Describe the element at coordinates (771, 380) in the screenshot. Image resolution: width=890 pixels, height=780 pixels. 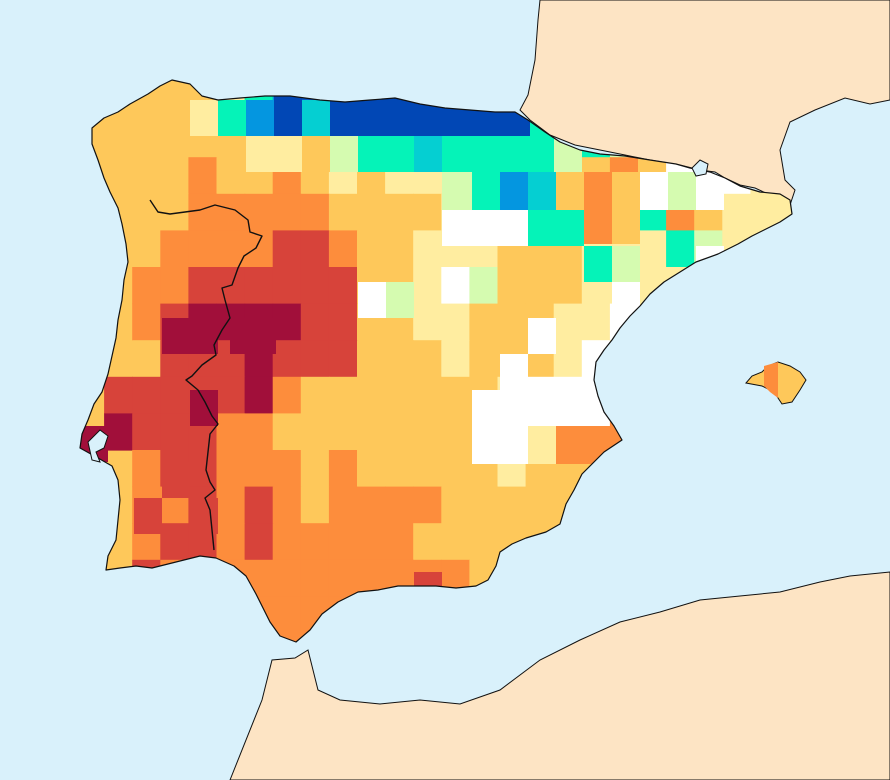
I see `mallorca-orange-cell` at that location.